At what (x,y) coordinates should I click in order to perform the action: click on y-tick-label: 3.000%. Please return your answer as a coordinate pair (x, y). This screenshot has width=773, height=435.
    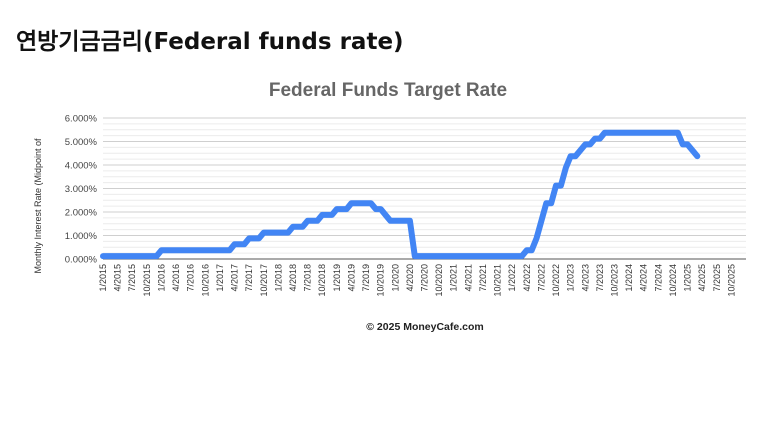
    Looking at the image, I should click on (81, 189).